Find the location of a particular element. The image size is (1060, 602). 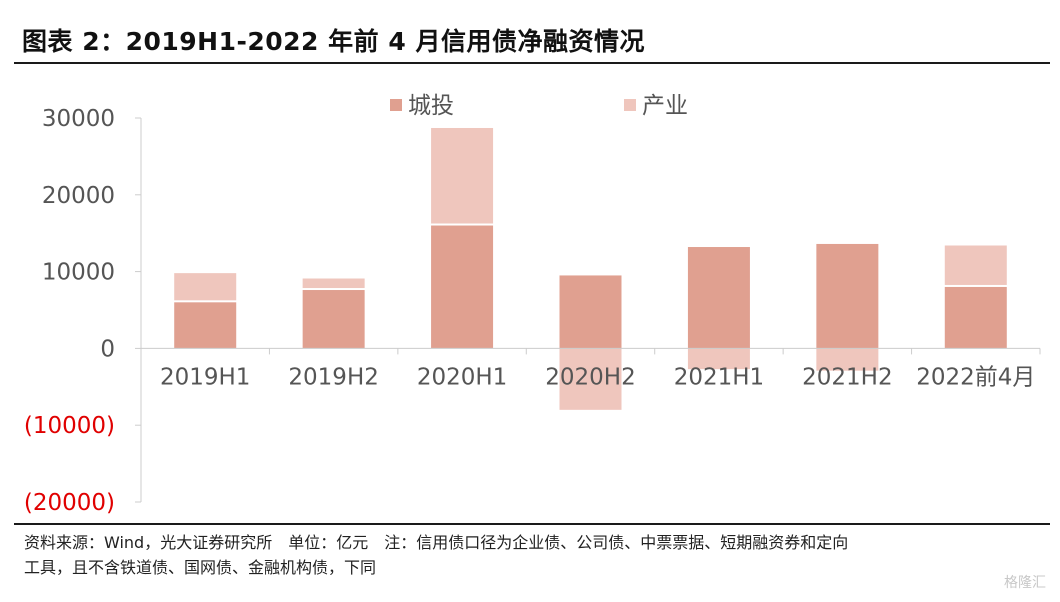

footer-divider is located at coordinates (532, 524).